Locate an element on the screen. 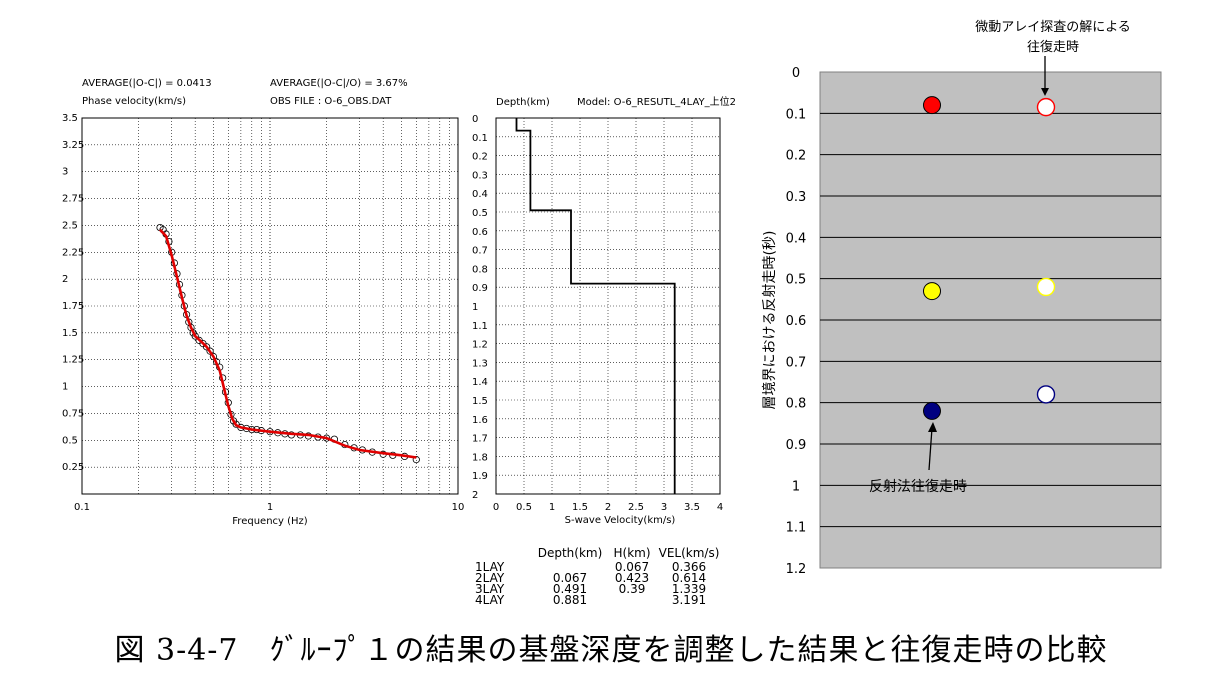 This screenshot has width=1222, height=698. dispersion-ytick-label: 2 is located at coordinates (65, 279).